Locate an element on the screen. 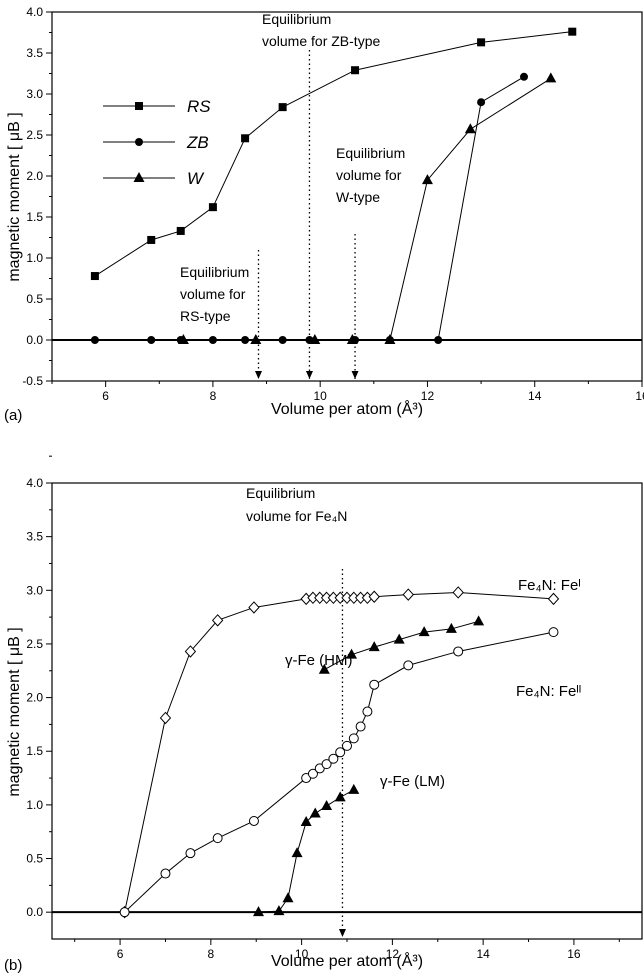  annotation-2-line-3: W-type is located at coordinates (358, 197).